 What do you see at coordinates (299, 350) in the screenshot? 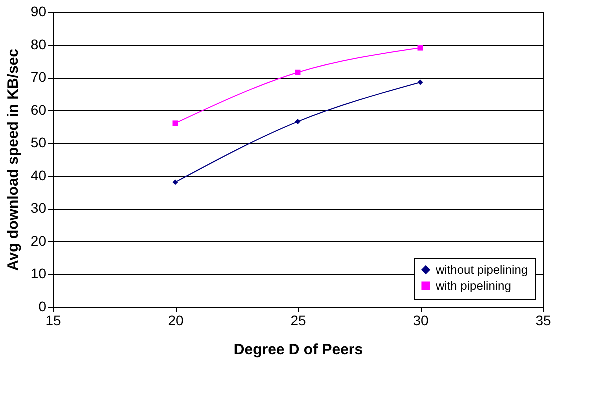
I see `x-axis-title: Degree D of Peers` at bounding box center [299, 350].